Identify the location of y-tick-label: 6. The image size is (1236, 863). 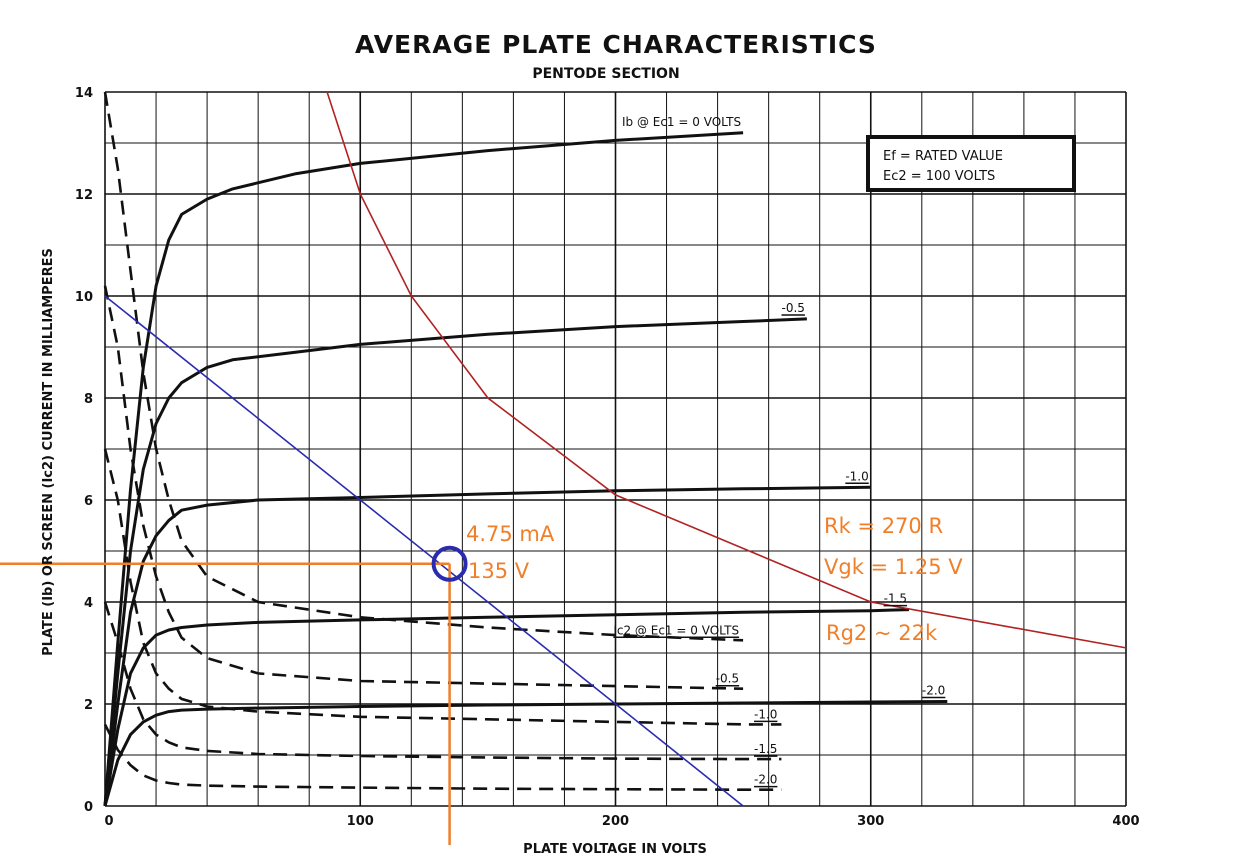
(88, 501).